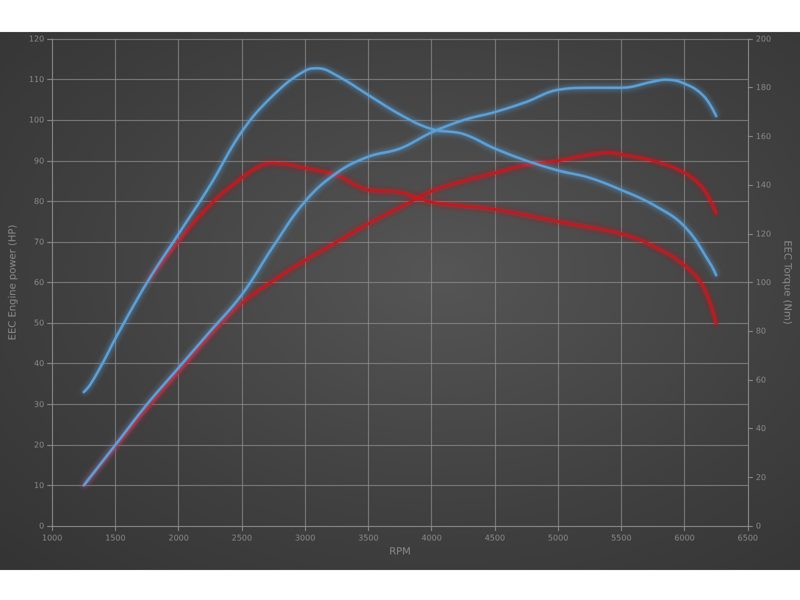  Describe the element at coordinates (621, 538) in the screenshot. I see `x-tick-label: 5500` at that location.